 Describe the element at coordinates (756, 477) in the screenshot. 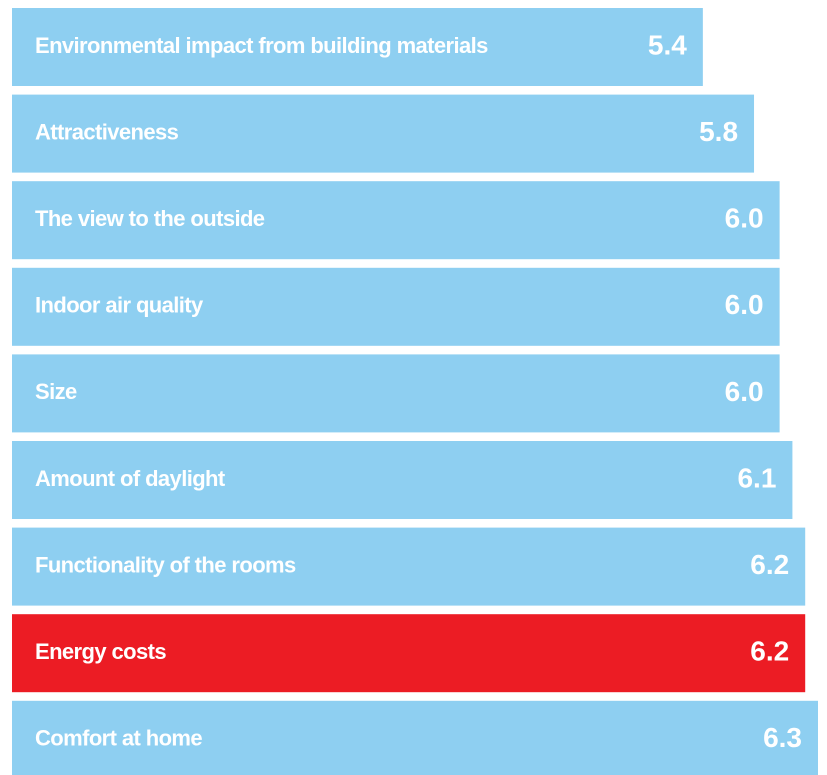

I see `value-label: 6.1` at that location.